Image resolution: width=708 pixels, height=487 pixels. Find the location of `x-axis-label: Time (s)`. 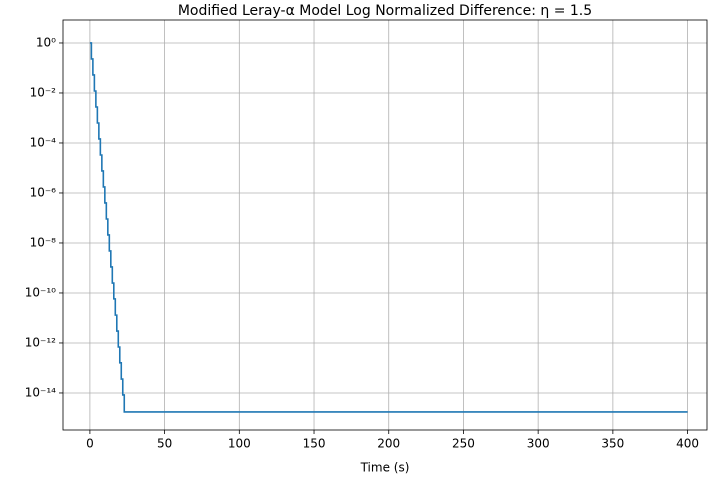

x-axis-label: Time (s) is located at coordinates (385, 468).